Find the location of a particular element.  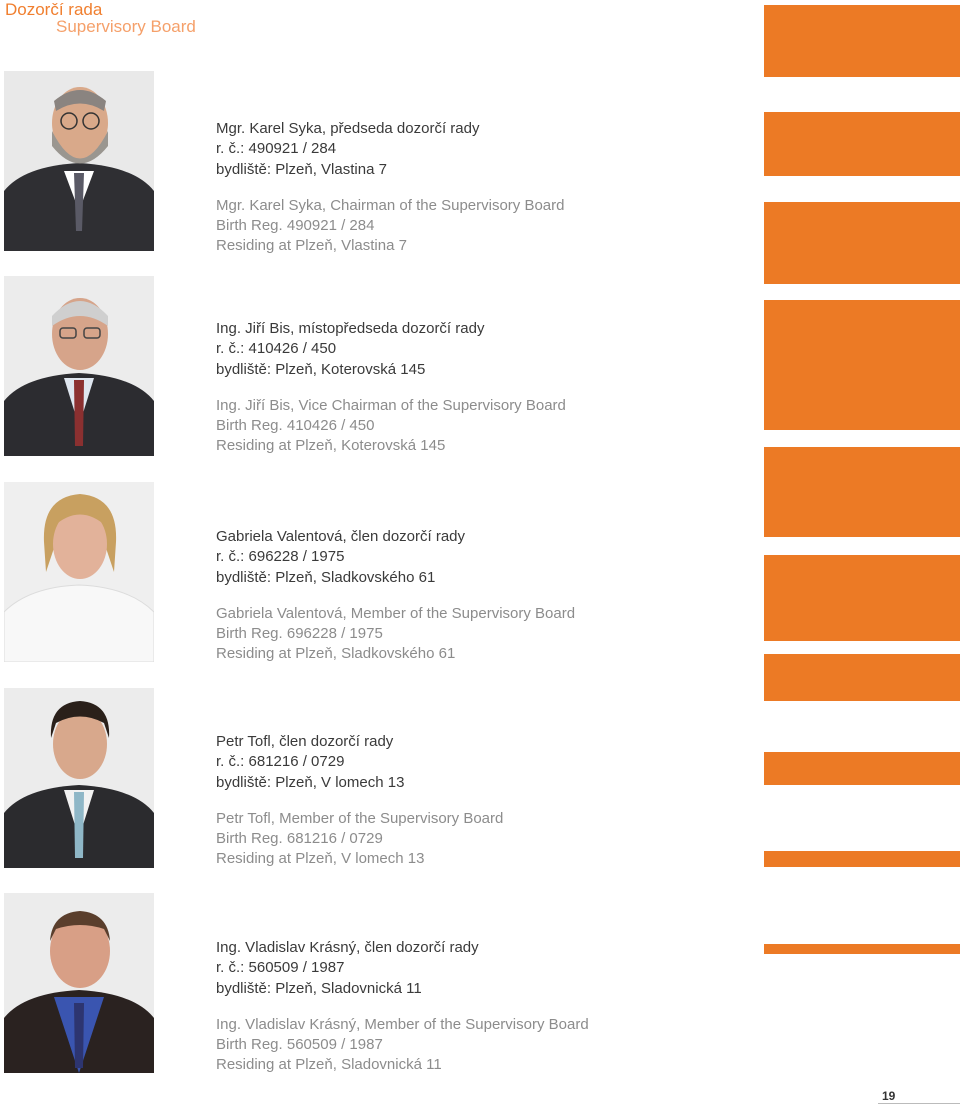

member-residence-en: Residing at Plzeň, Koterovská 145 is located at coordinates (331, 446).